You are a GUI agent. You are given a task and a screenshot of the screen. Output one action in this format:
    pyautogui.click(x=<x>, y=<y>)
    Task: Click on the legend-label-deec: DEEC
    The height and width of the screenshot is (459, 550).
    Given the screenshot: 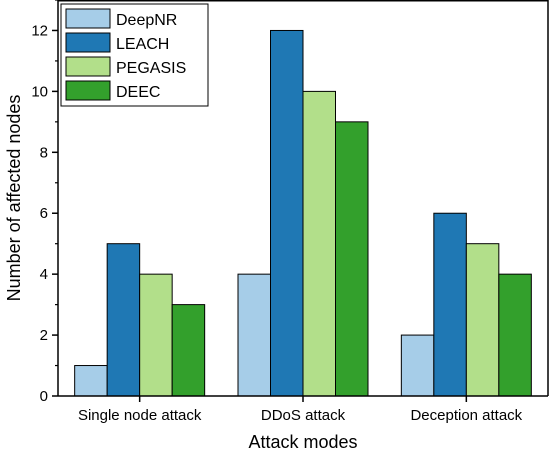 What is the action you would take?
    pyautogui.click(x=138, y=92)
    